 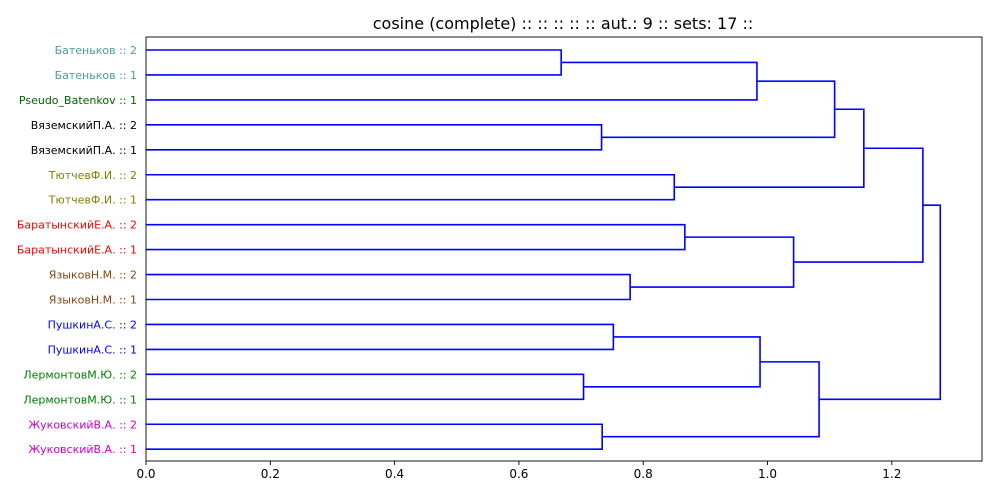 I want to click on leaf-label: ЯзыковН.М. :: 1, so click(x=93, y=300).